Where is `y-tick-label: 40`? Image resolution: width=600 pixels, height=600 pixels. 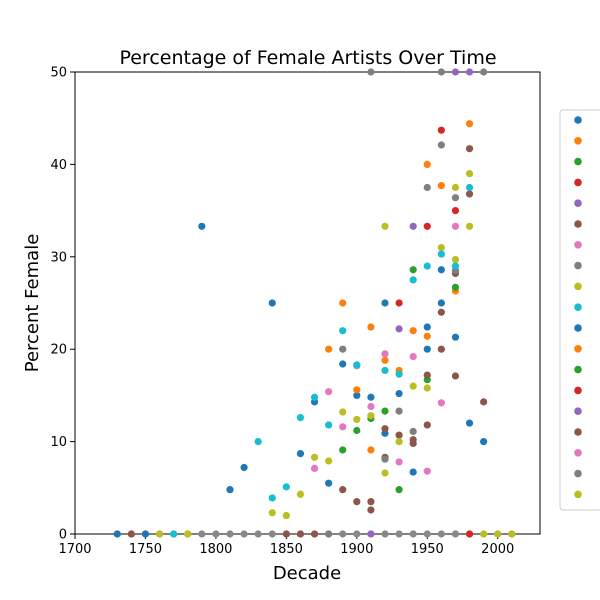
y-tick-label: 40 is located at coordinates (58, 165).